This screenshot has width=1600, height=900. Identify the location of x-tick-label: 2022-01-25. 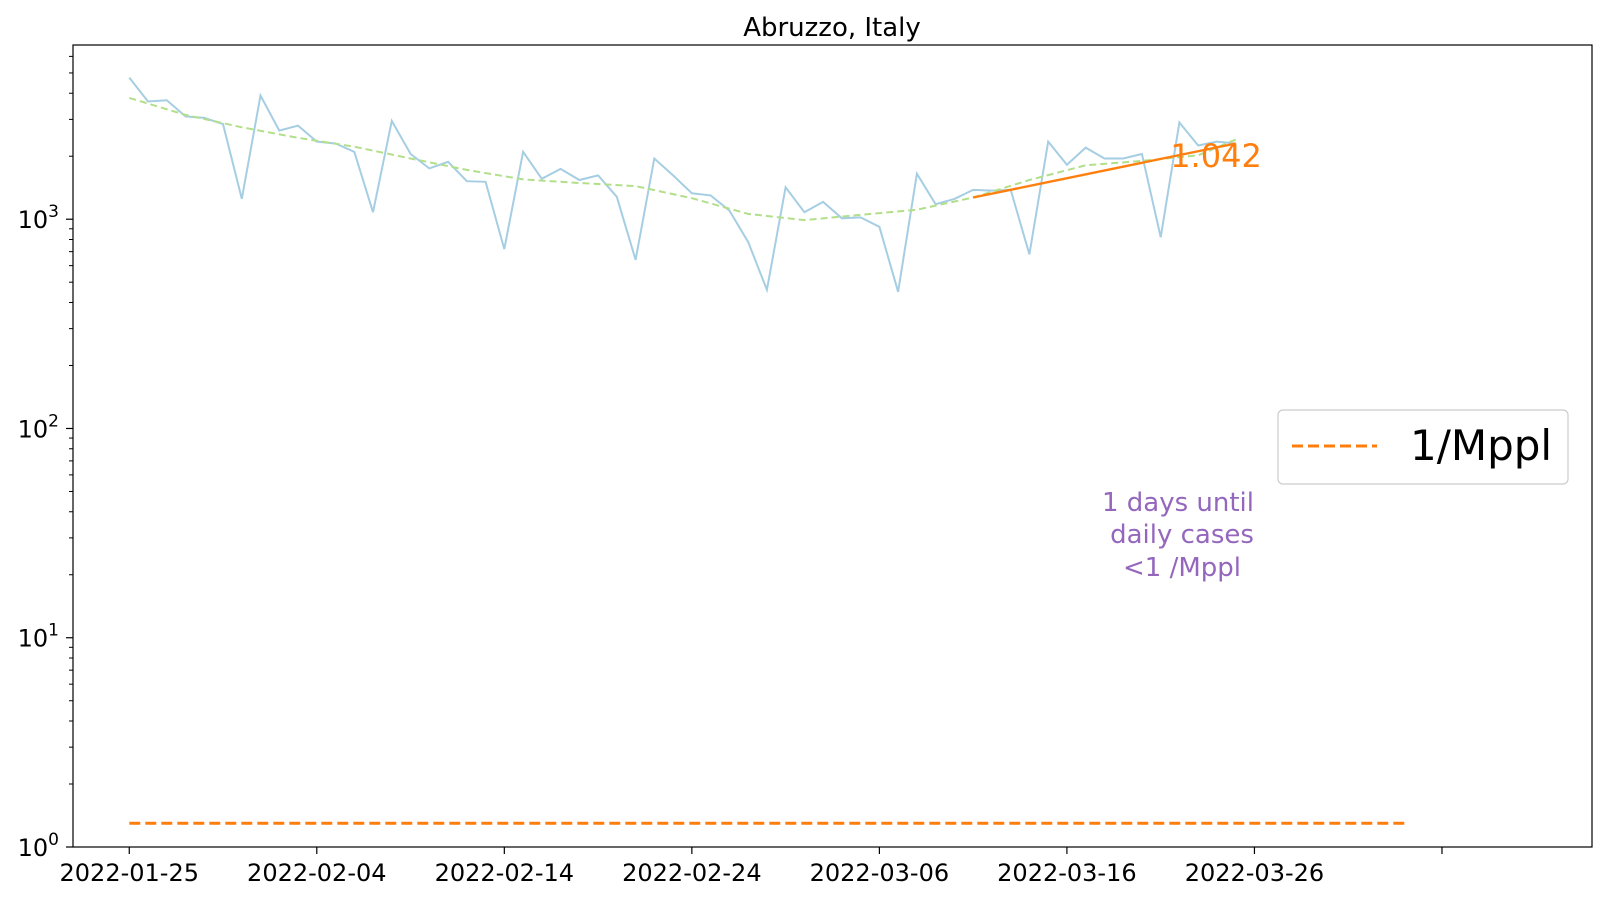
(129, 873).